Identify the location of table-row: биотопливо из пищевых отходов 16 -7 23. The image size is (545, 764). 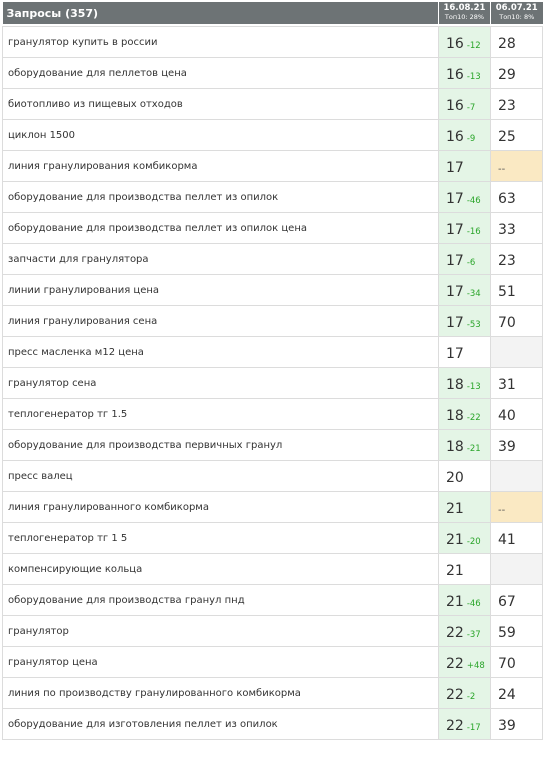
(272, 104).